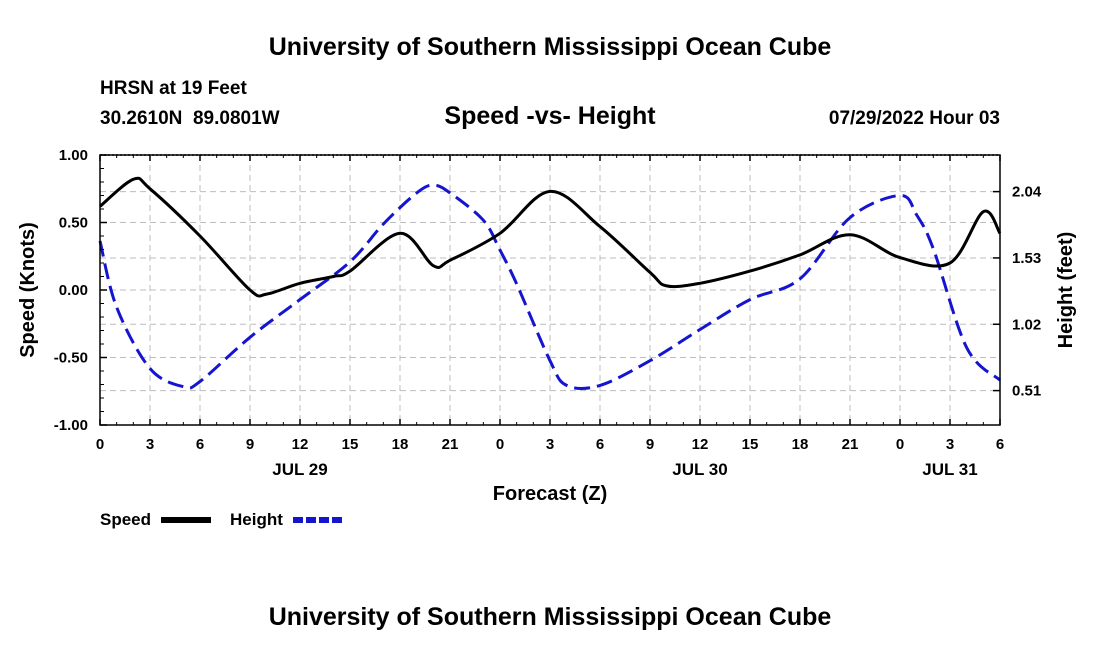 Image resolution: width=1100 pixels, height=650 pixels. I want to click on day-label: JUL 31, so click(949, 469).